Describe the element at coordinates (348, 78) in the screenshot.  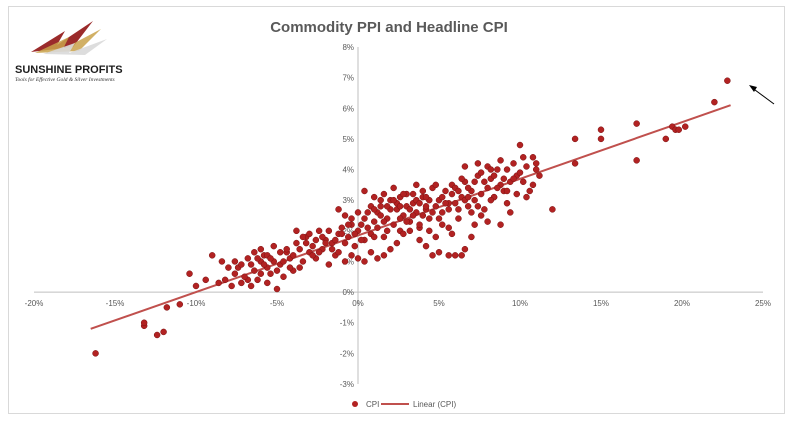
I see `y-tick-label: 7%` at that location.